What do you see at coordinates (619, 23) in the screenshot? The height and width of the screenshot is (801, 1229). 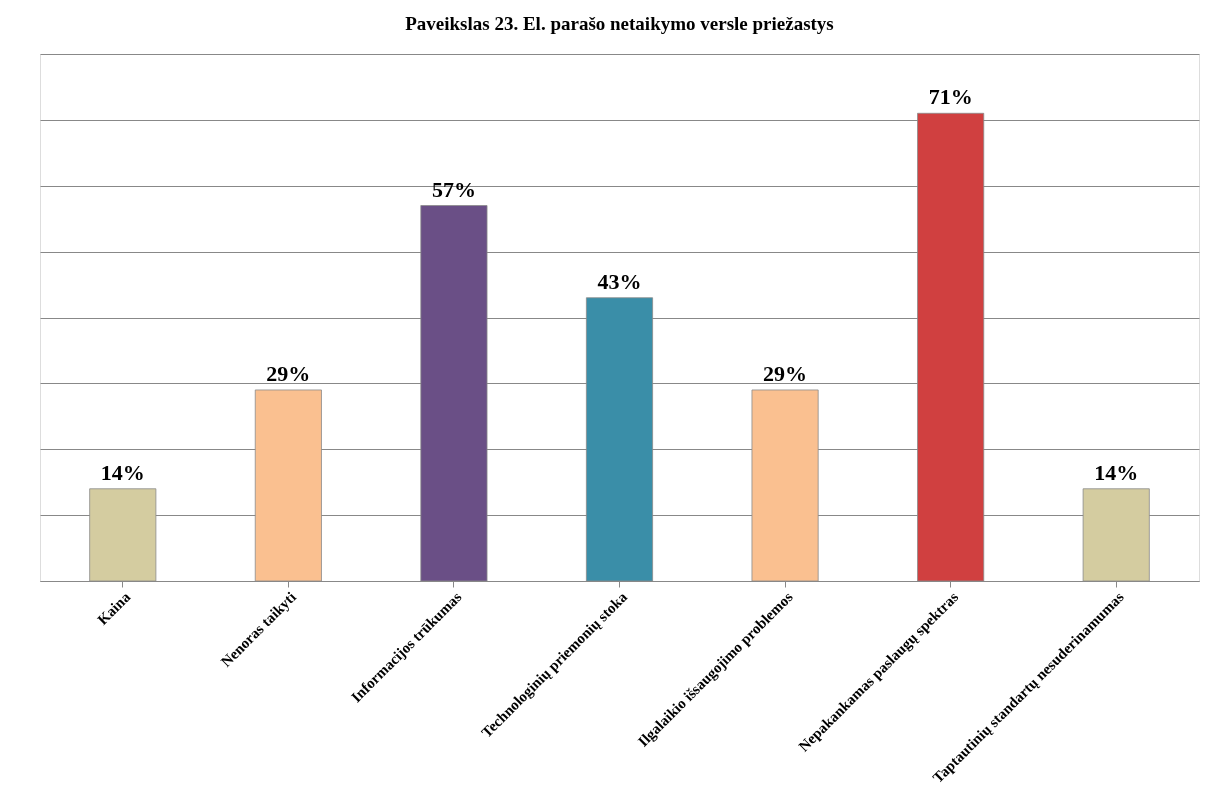 I see `chart-title: Paveikslas 23. El. parašo netaikymo versle priežastys` at bounding box center [619, 23].